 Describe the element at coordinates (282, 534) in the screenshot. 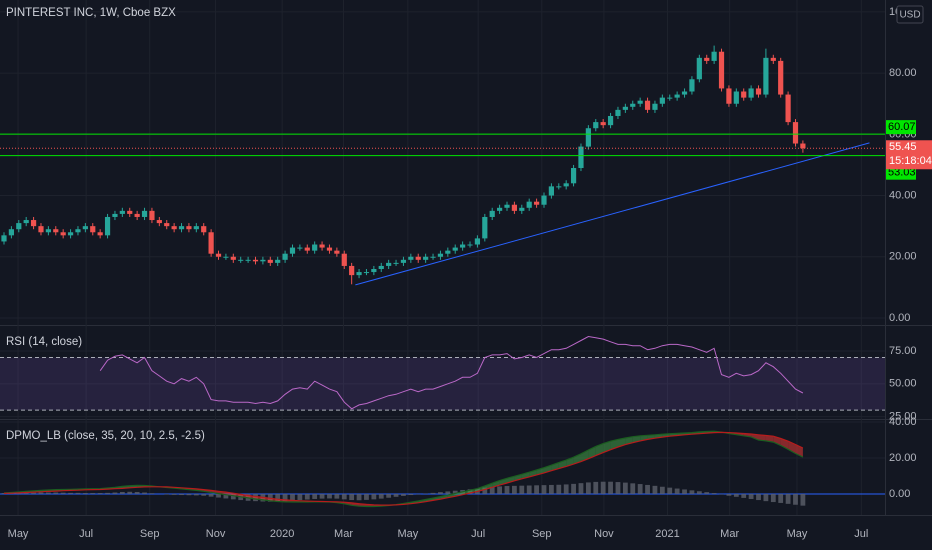

I see `x-tick-label: 2020` at that location.